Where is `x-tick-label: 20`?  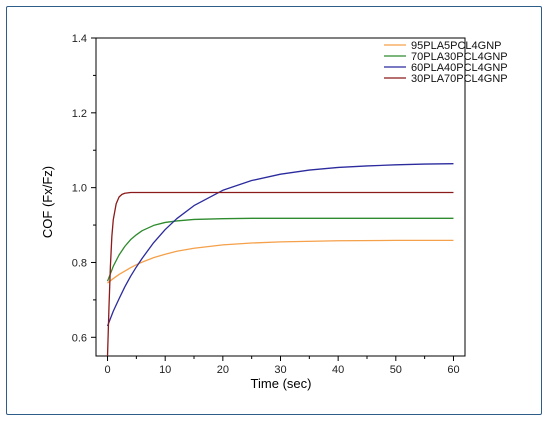
x-tick-label: 20 is located at coordinates (223, 370).